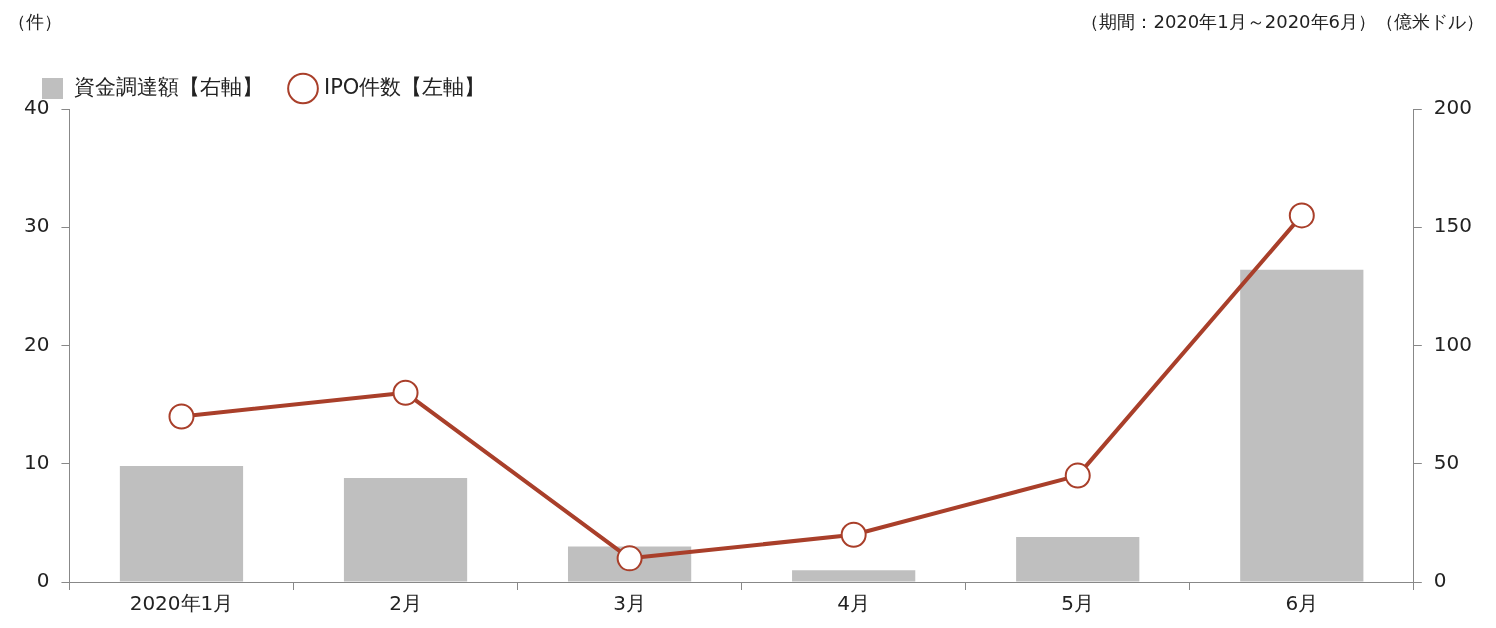 This screenshot has height=628, width=1496. What do you see at coordinates (629, 603) in the screenshot?
I see `x-tick-label: 3月` at bounding box center [629, 603].